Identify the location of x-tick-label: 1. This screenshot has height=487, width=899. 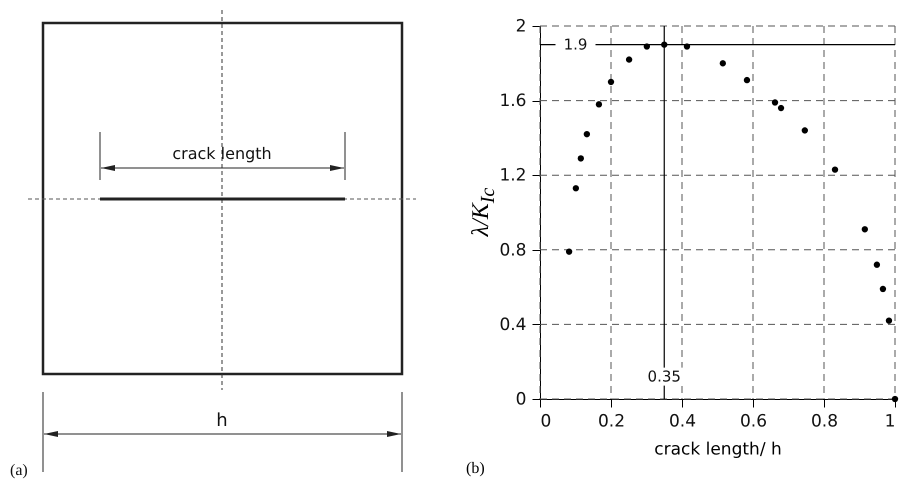
(890, 422).